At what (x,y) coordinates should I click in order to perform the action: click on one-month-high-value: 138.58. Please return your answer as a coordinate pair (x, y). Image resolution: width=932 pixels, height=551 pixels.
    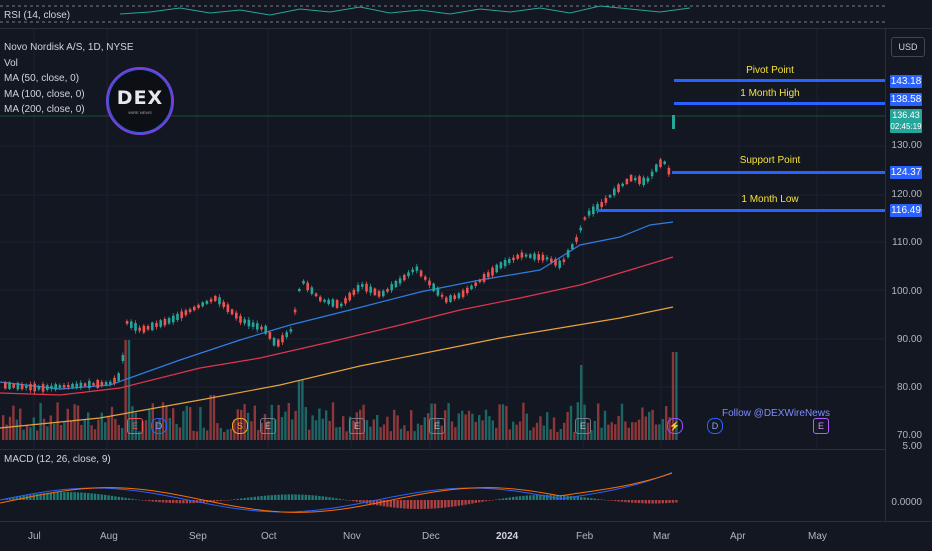
    Looking at the image, I should click on (906, 99).